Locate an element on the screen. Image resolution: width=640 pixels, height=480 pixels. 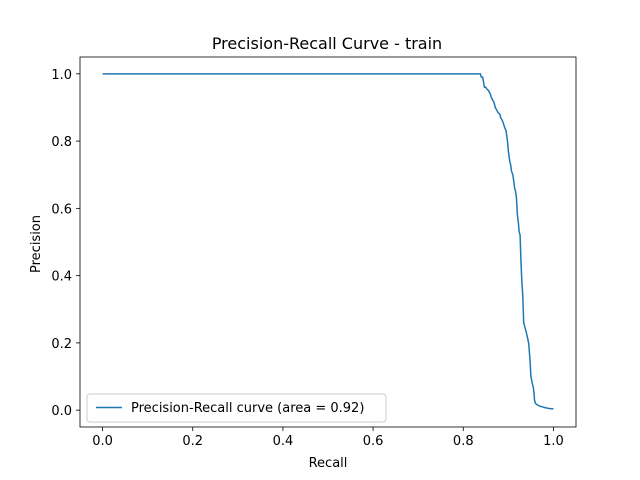
x-axis-label: Recall is located at coordinates (328, 463).